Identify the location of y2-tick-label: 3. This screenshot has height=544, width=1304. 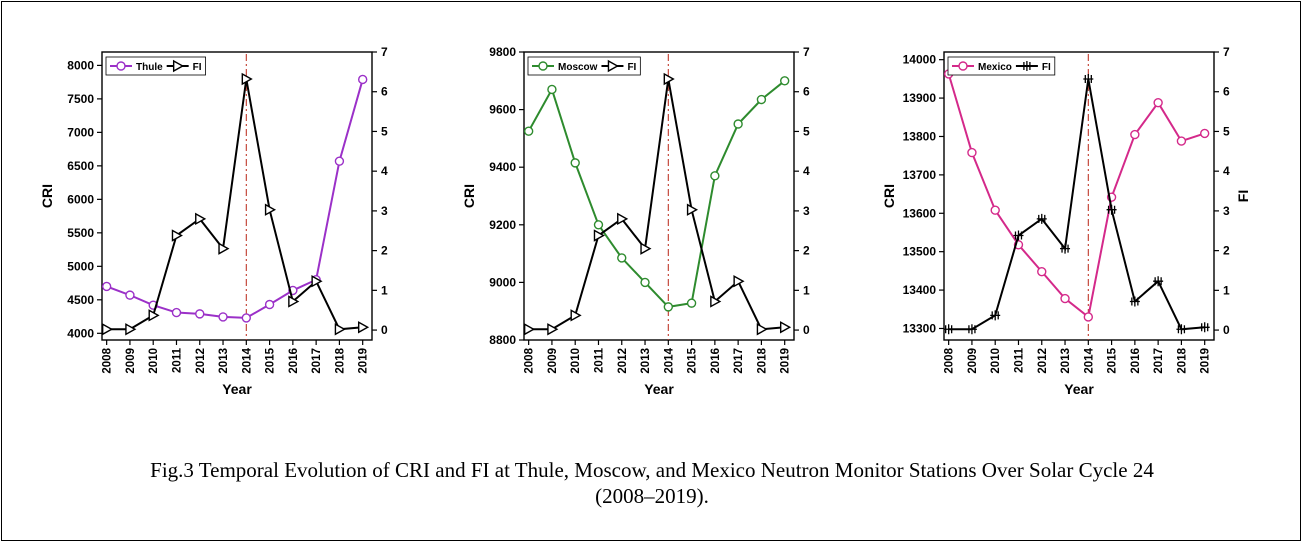
(384, 211).